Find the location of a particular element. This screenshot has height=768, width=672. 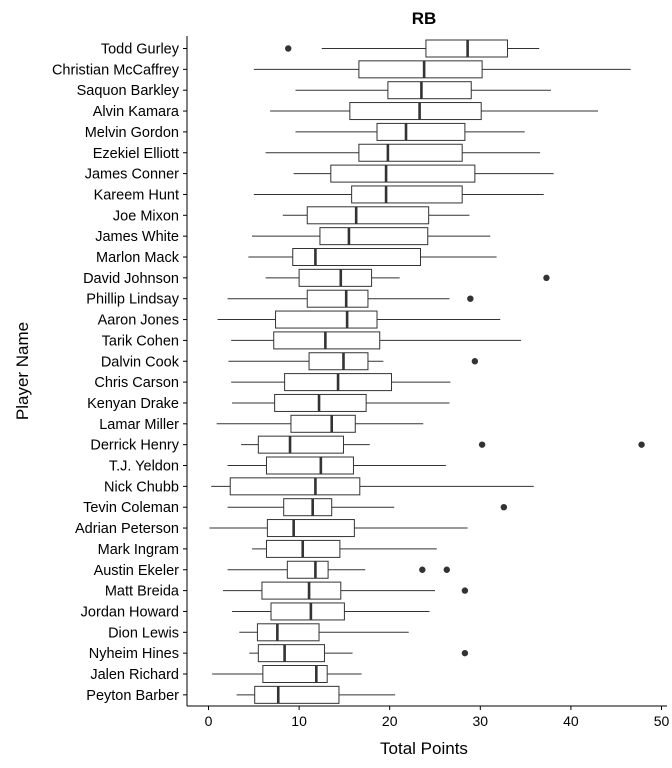

y-tick-label: Jordan Howard is located at coordinates (130, 612).